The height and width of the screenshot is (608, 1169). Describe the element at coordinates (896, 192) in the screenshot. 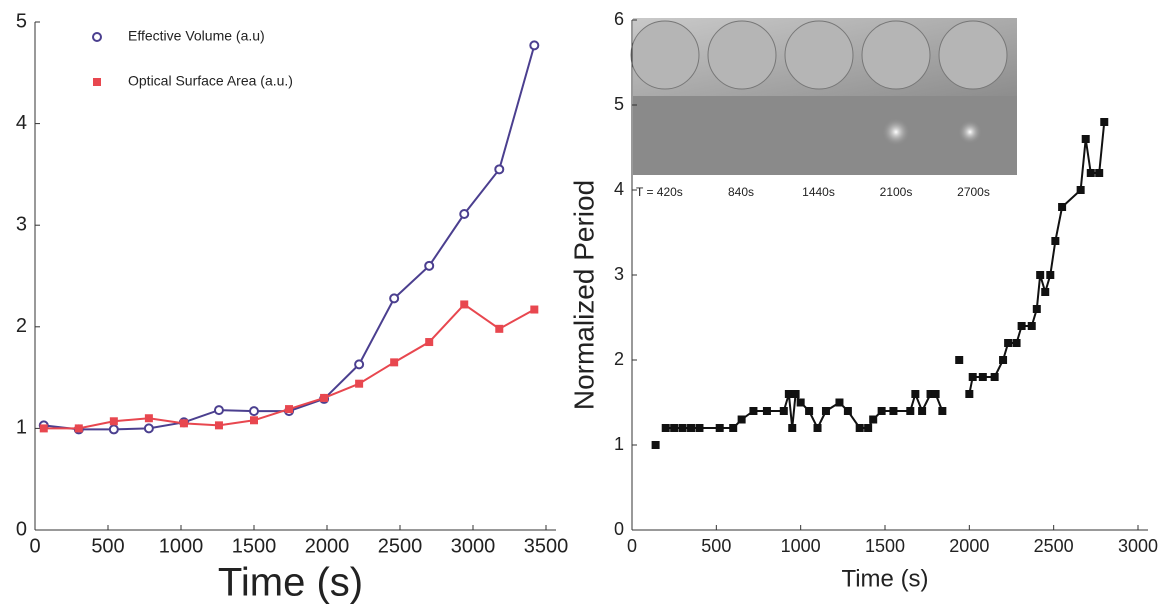

I see `image-label: 2100s` at that location.